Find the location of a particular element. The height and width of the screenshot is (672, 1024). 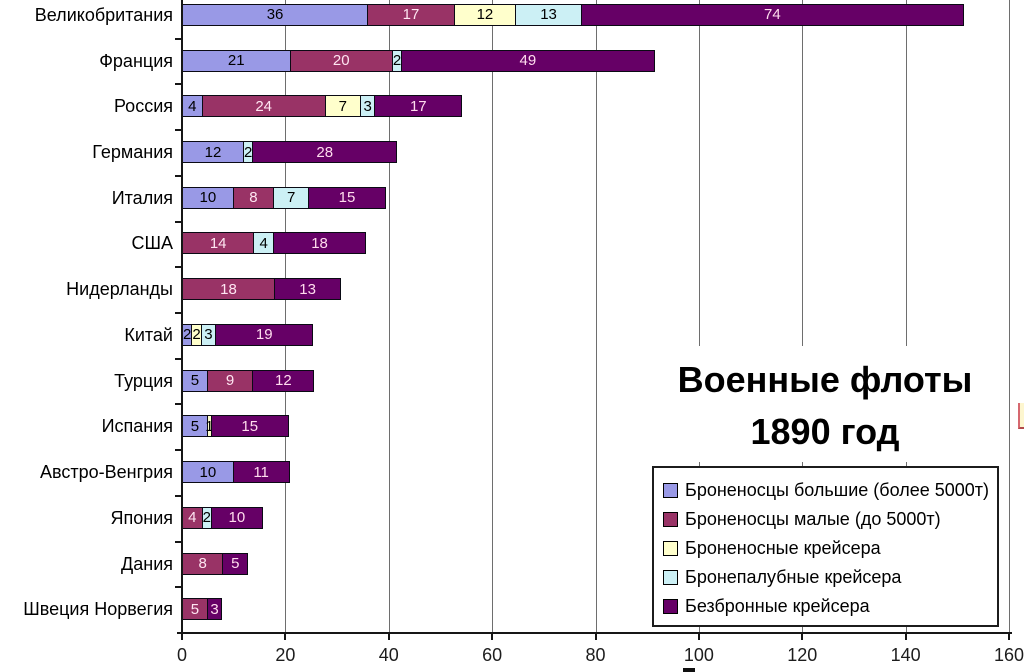

bar-segment: 4 is located at coordinates (264, 243).